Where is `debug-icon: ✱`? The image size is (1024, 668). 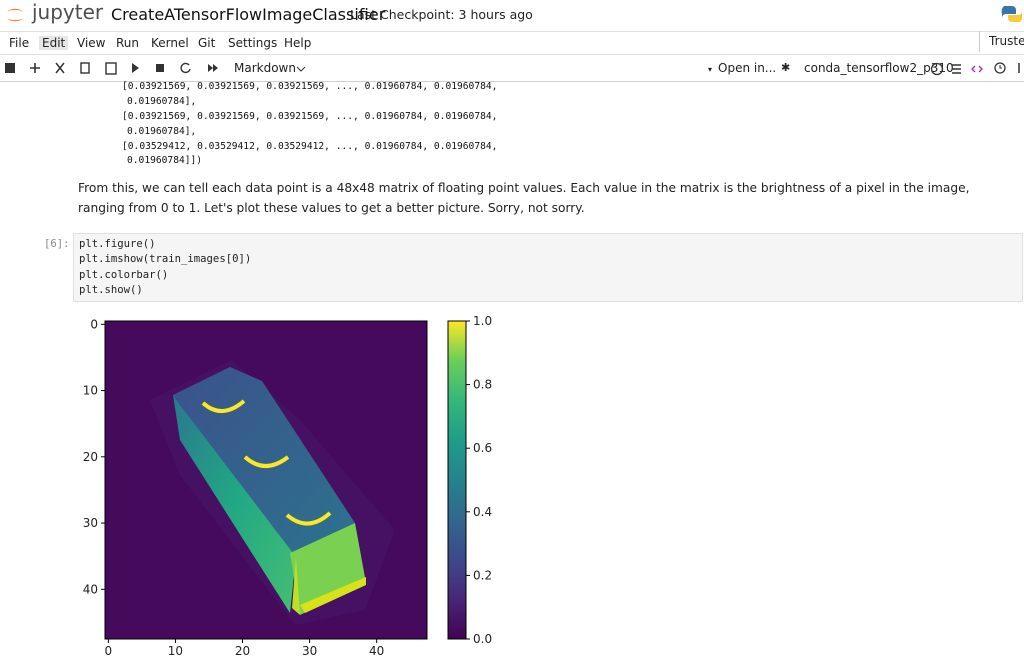
debug-icon: ✱ is located at coordinates (786, 67).